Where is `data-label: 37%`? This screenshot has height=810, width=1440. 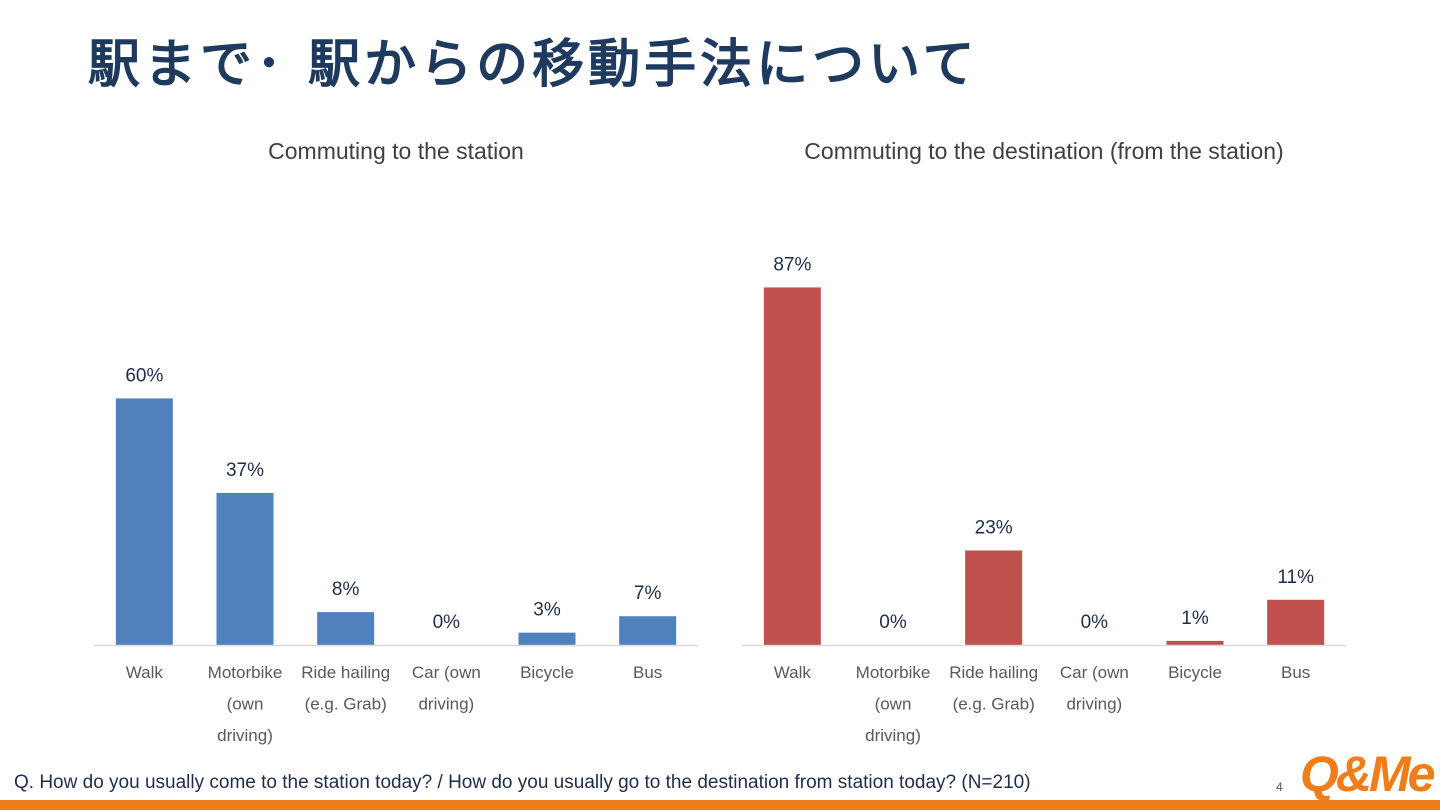 data-label: 37% is located at coordinates (245, 470).